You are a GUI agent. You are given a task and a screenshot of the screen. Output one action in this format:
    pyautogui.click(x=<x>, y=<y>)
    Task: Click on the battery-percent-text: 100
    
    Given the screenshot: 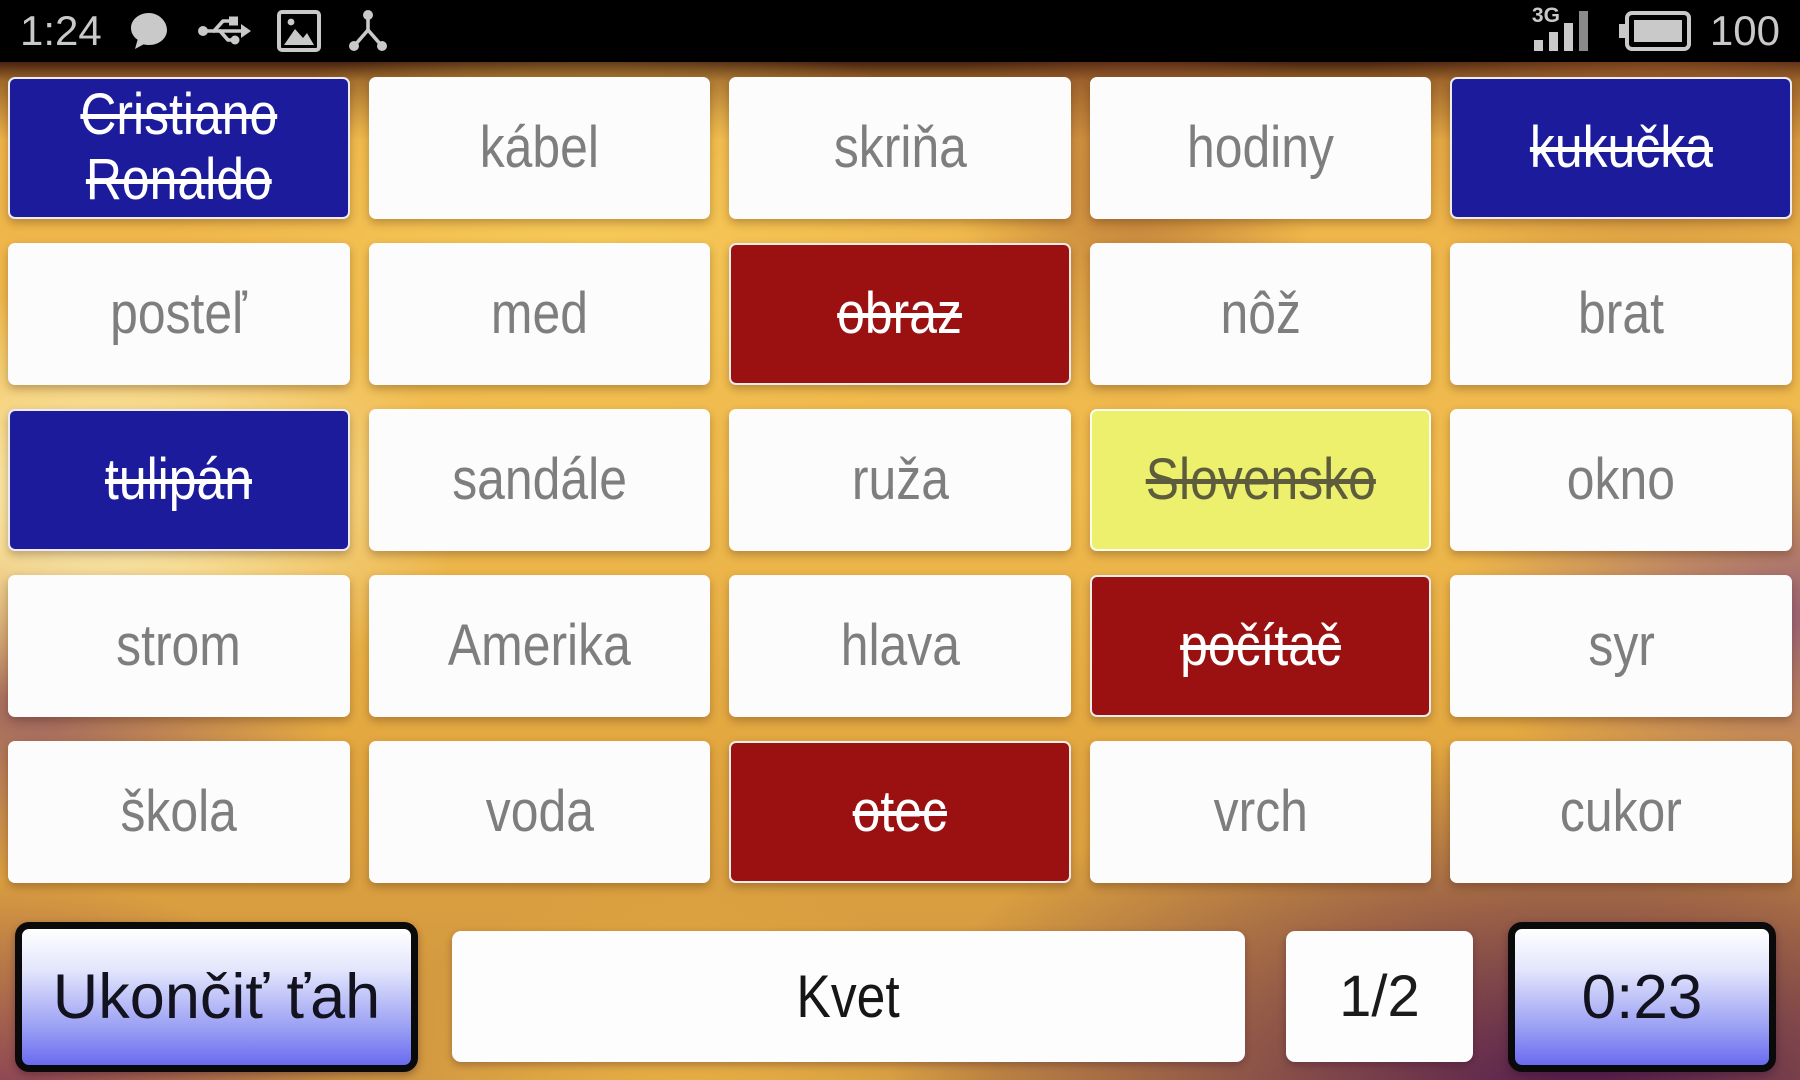 What is the action you would take?
    pyautogui.click(x=1744, y=30)
    